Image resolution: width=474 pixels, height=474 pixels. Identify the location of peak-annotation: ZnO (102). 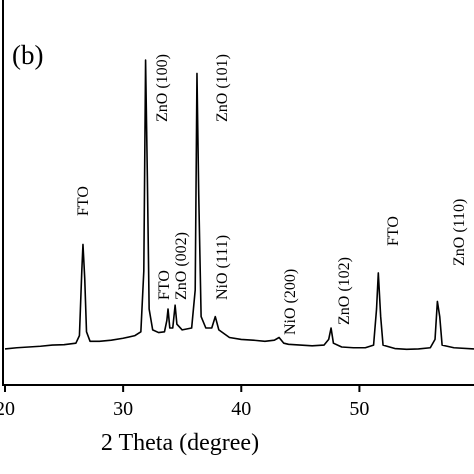
(344, 291).